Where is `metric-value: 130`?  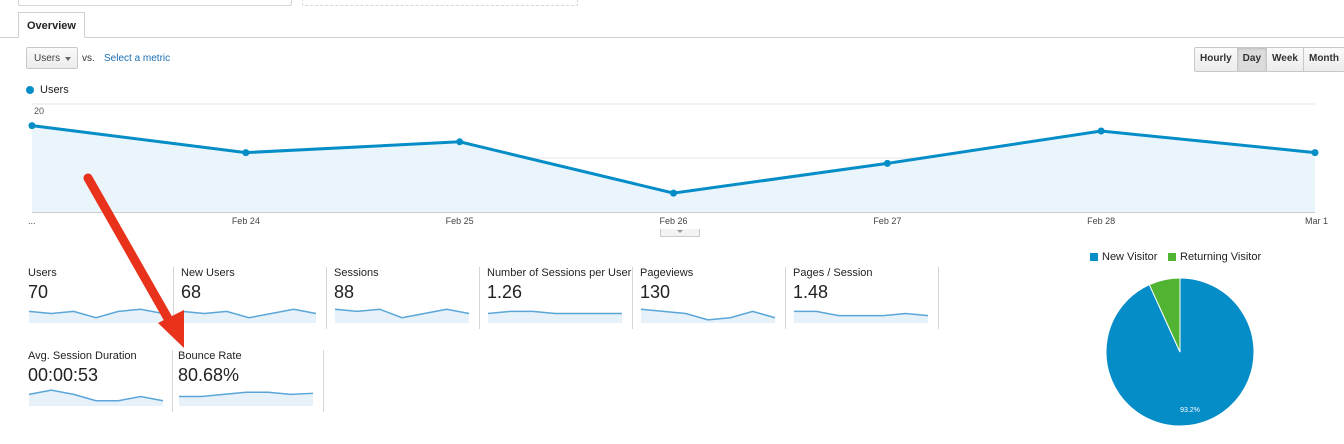 metric-value: 130 is located at coordinates (655, 292).